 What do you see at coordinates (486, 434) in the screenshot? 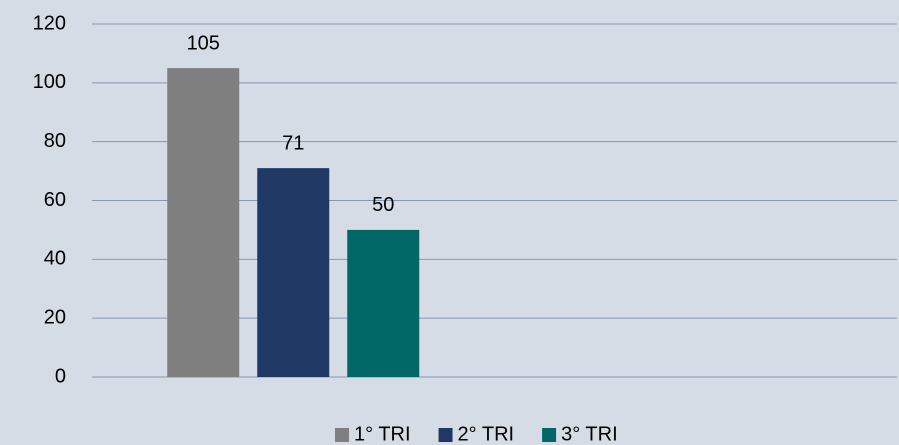
I see `legend-label: 2° TRI` at bounding box center [486, 434].